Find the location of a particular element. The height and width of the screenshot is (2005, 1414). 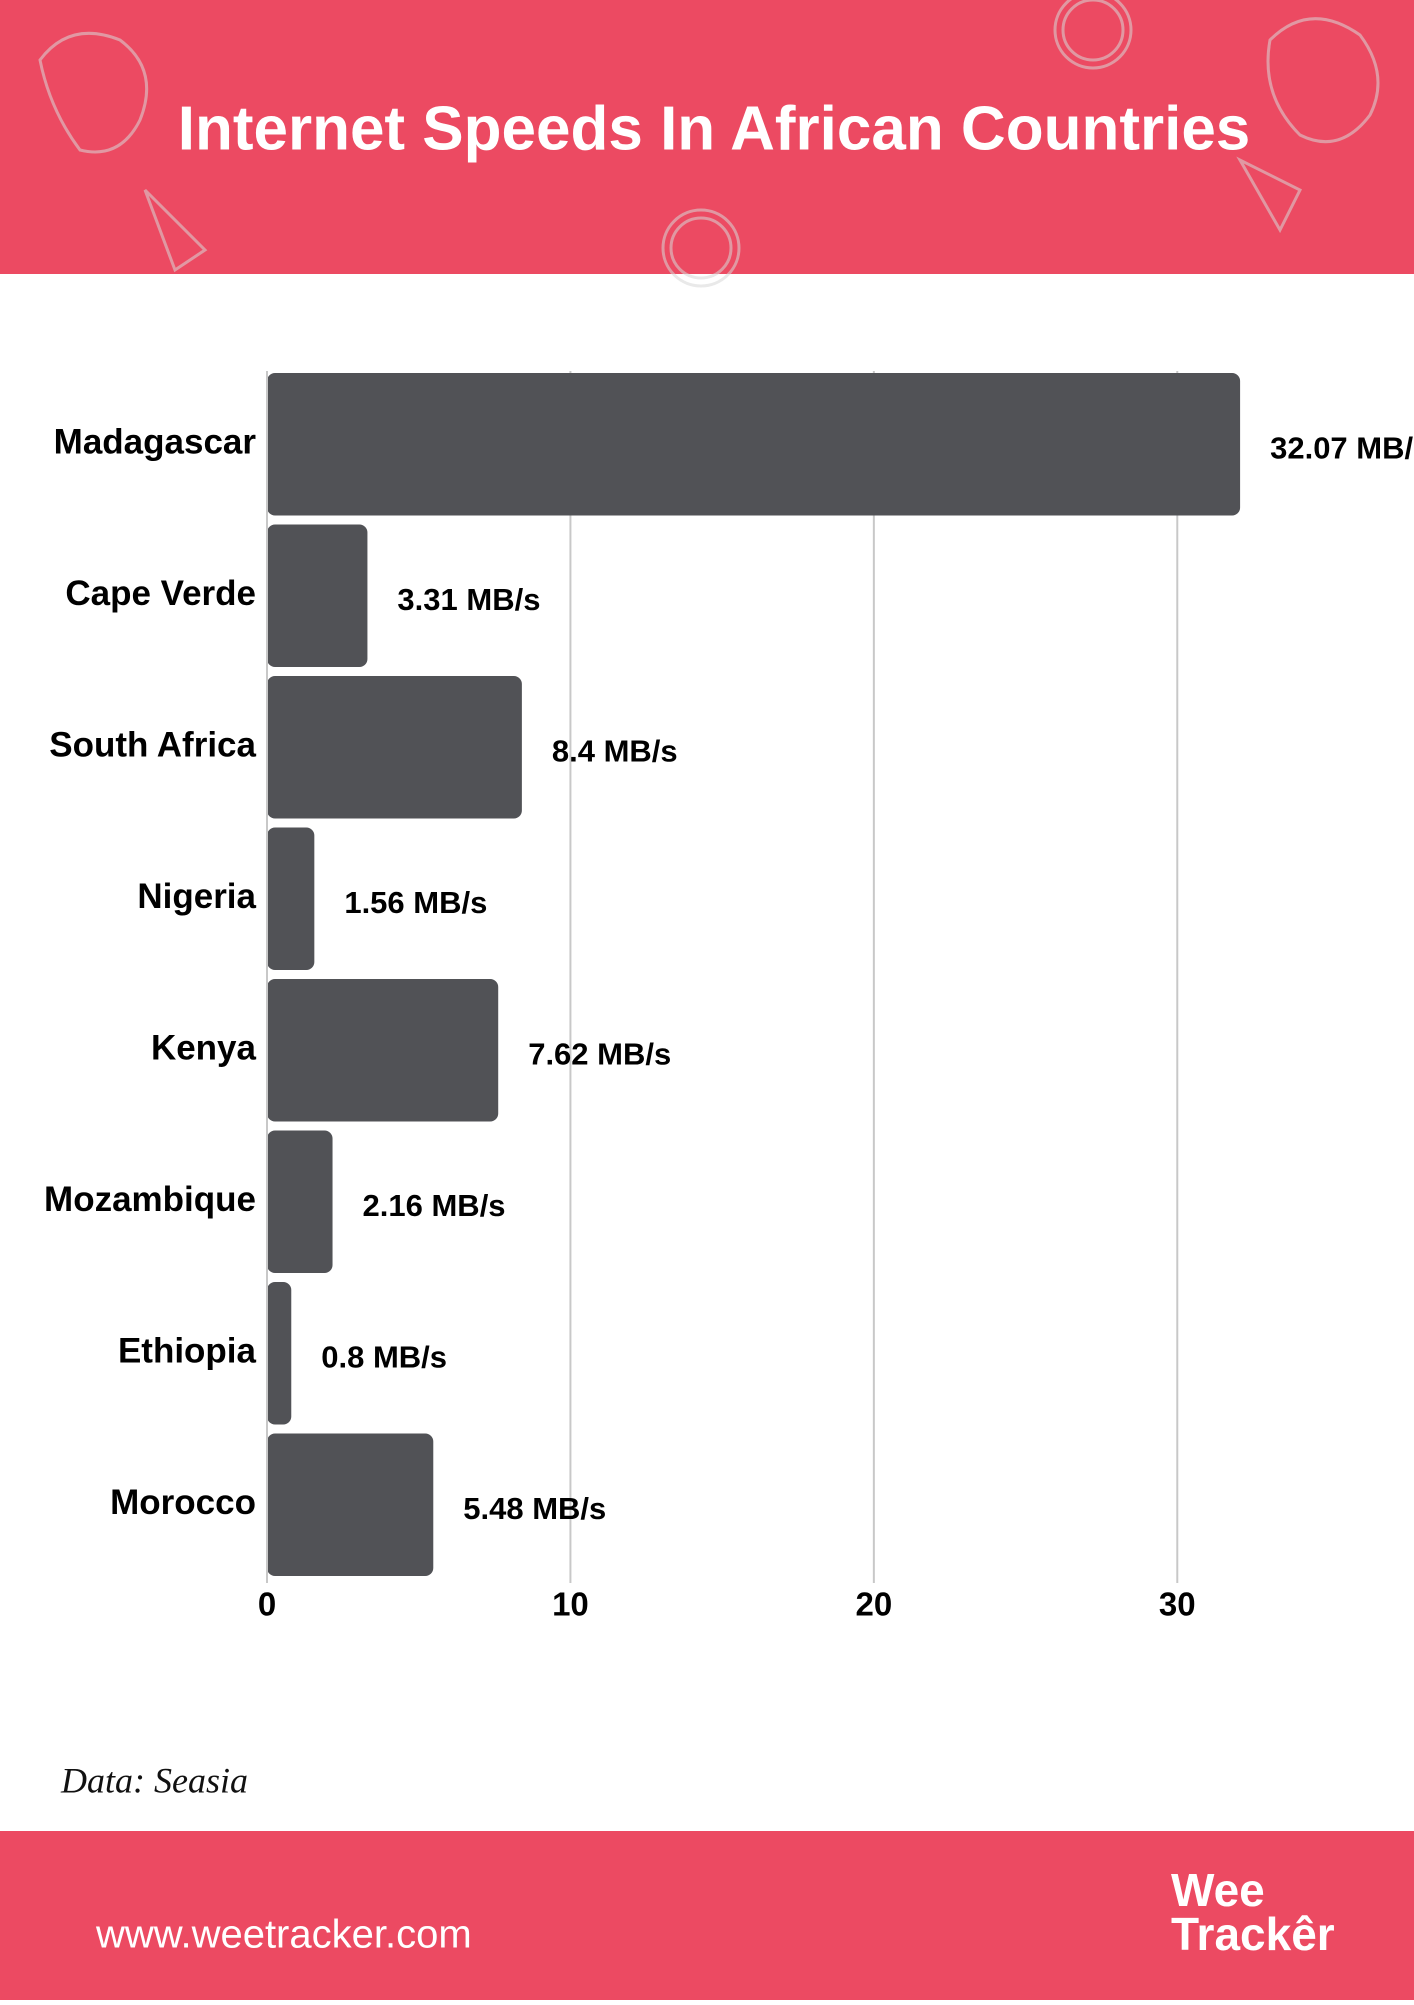

category-label: Kenya is located at coordinates (204, 1048).